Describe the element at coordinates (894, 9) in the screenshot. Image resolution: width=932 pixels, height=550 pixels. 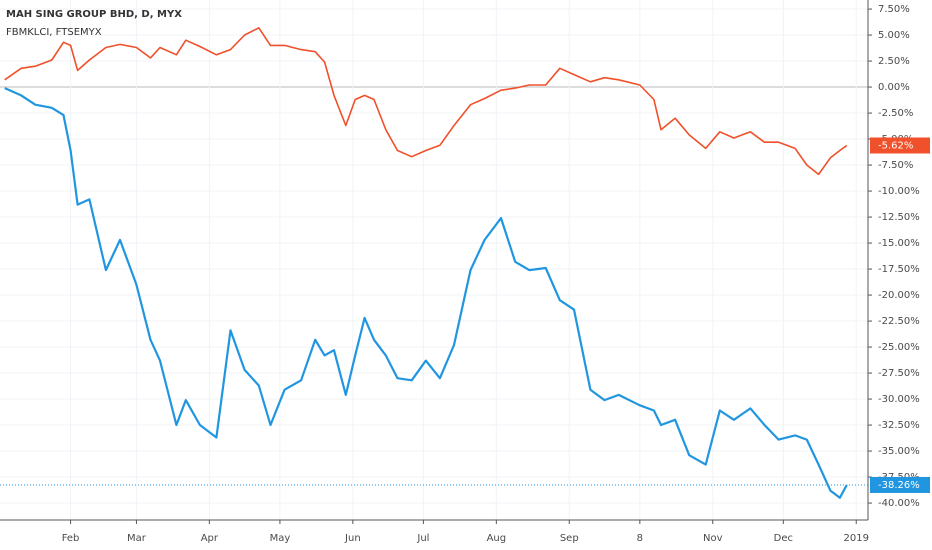
I see `y-tick-label: 7.50%` at that location.